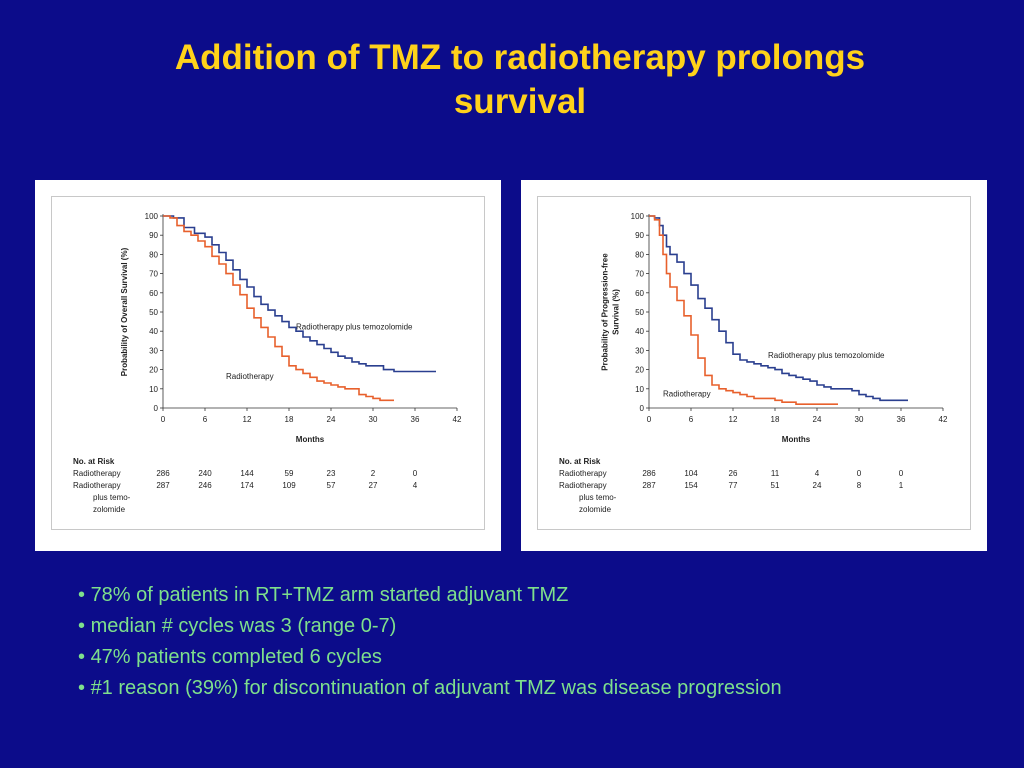 The image size is (1024, 768). I want to click on risk-table-value: 104, so click(691, 473).